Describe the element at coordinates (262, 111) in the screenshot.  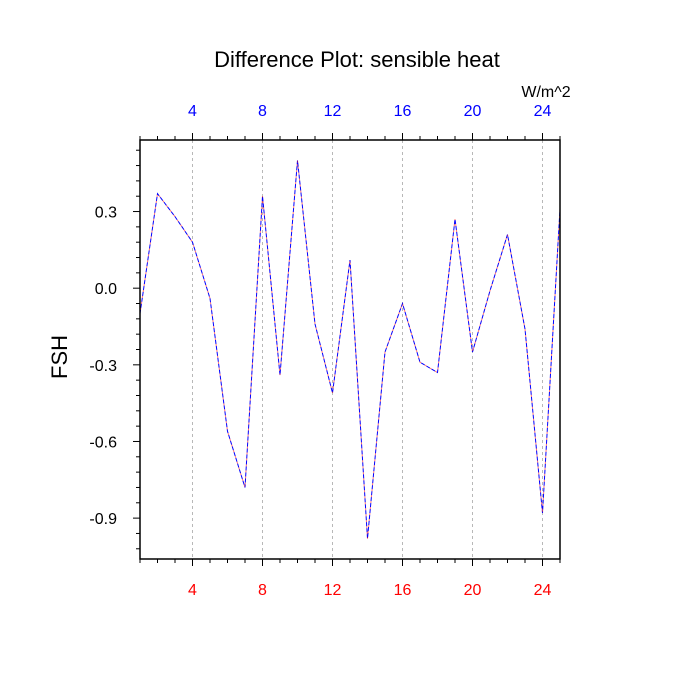
I see `x-tick-label-top: 8` at that location.